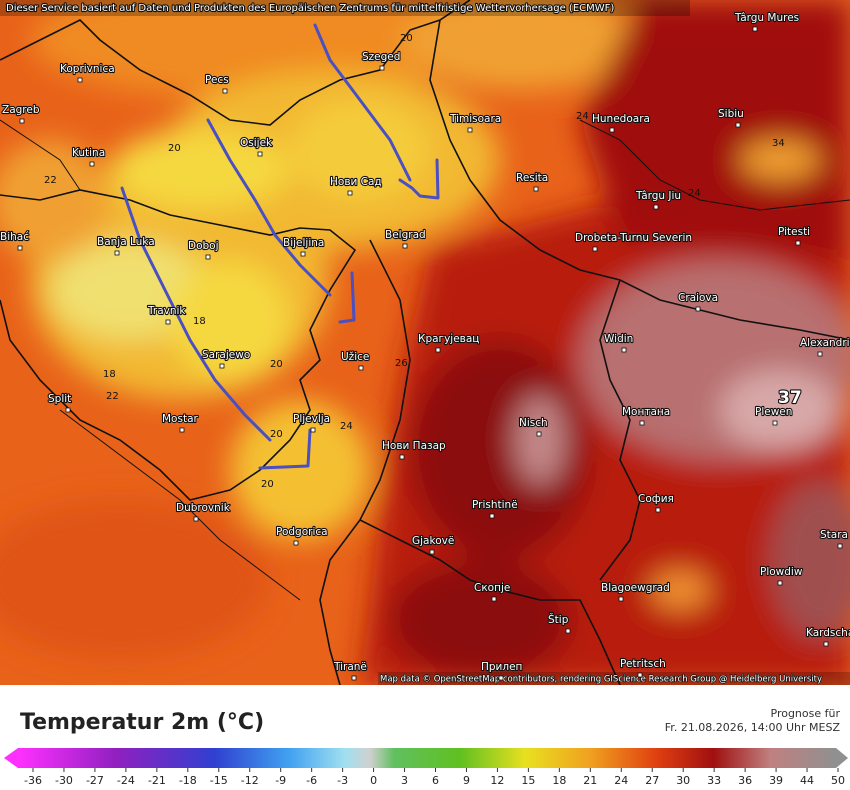 This screenshot has height=790, width=850. Describe the element at coordinates (766, 18) in the screenshot. I see `city-label: Târgu Mures` at that location.